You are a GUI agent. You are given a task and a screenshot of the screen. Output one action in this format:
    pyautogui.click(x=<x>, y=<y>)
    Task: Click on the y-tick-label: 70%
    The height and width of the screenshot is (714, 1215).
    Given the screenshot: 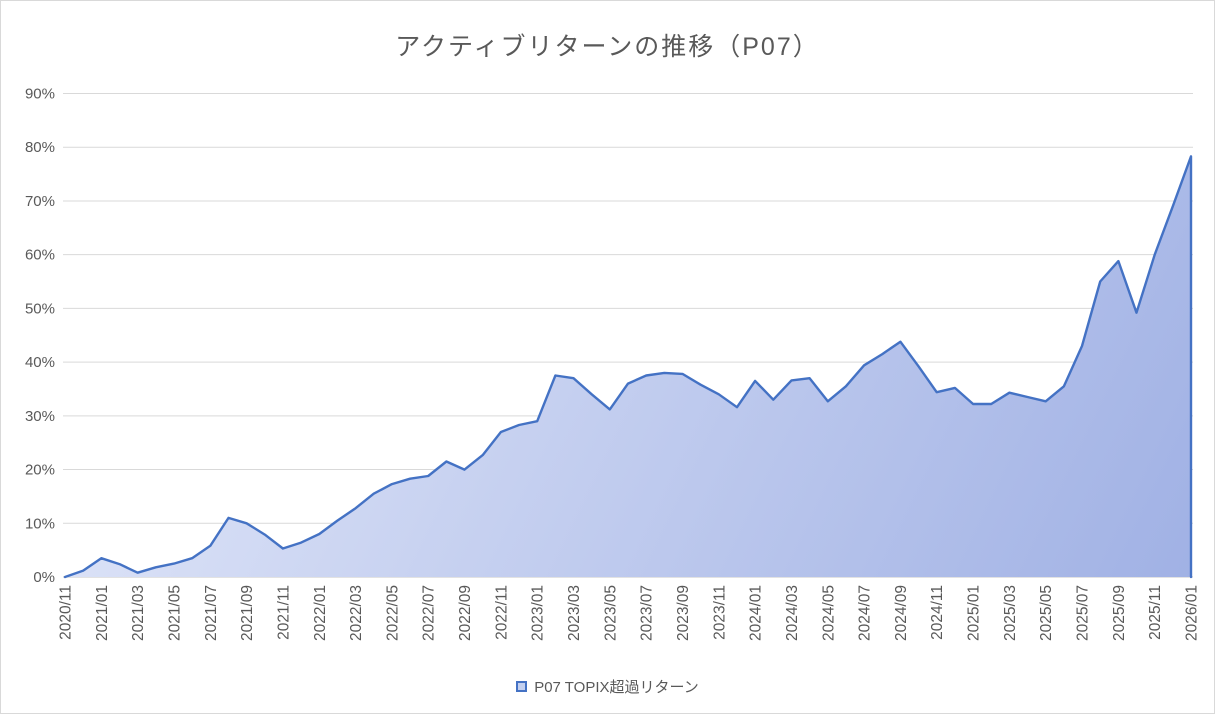 What is the action you would take?
    pyautogui.click(x=40, y=201)
    